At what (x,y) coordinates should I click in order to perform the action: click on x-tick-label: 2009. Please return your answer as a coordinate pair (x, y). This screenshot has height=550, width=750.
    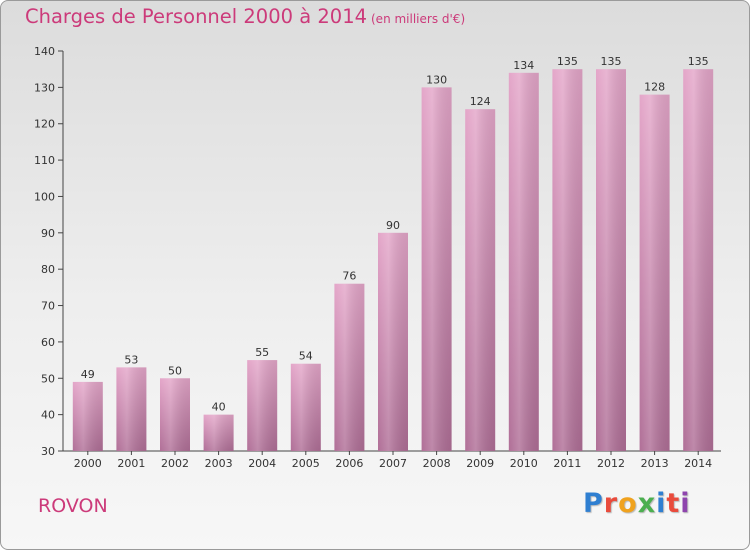
    Looking at the image, I should click on (480, 463).